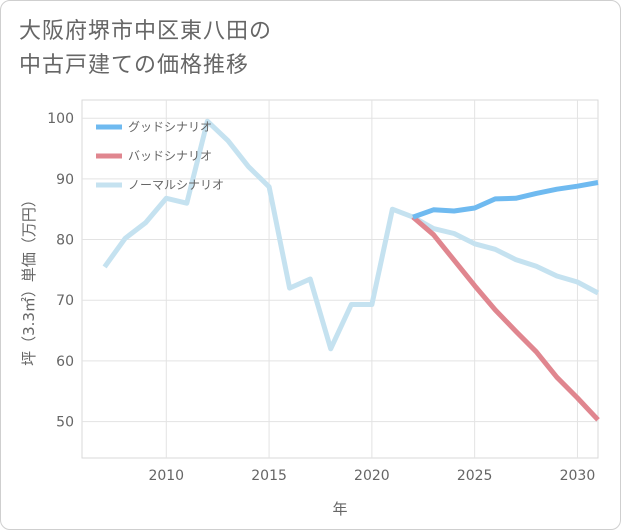  What do you see at coordinates (578, 476) in the screenshot?
I see `x-tick-label: 2030` at bounding box center [578, 476].